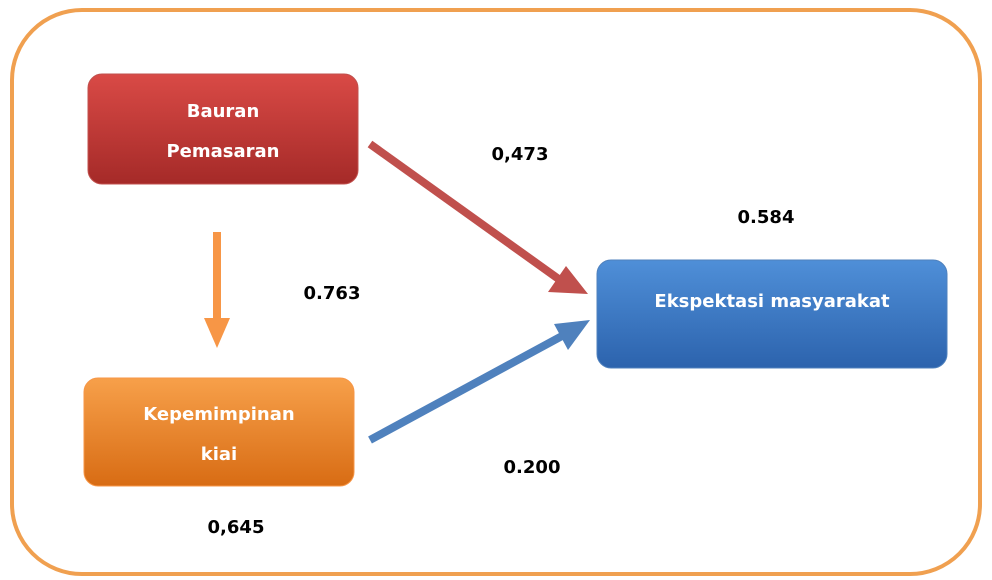  What do you see at coordinates (520, 154) in the screenshot?
I see `edge-label: 0,473` at bounding box center [520, 154].